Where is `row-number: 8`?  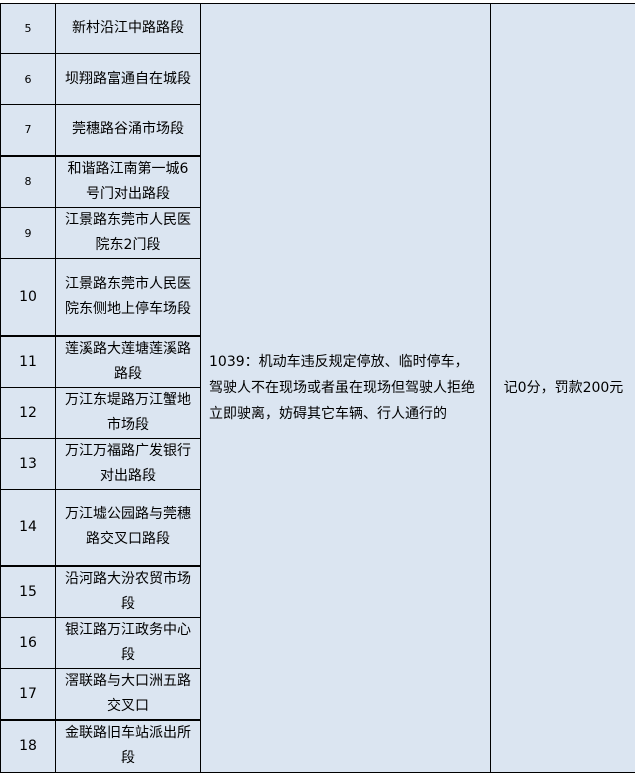
row-number: 8 is located at coordinates (28, 182).